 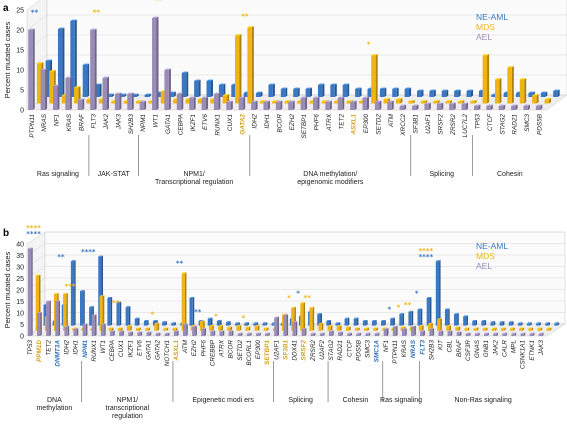 I want to click on gene-label-kras: KRAS, so click(x=404, y=348).